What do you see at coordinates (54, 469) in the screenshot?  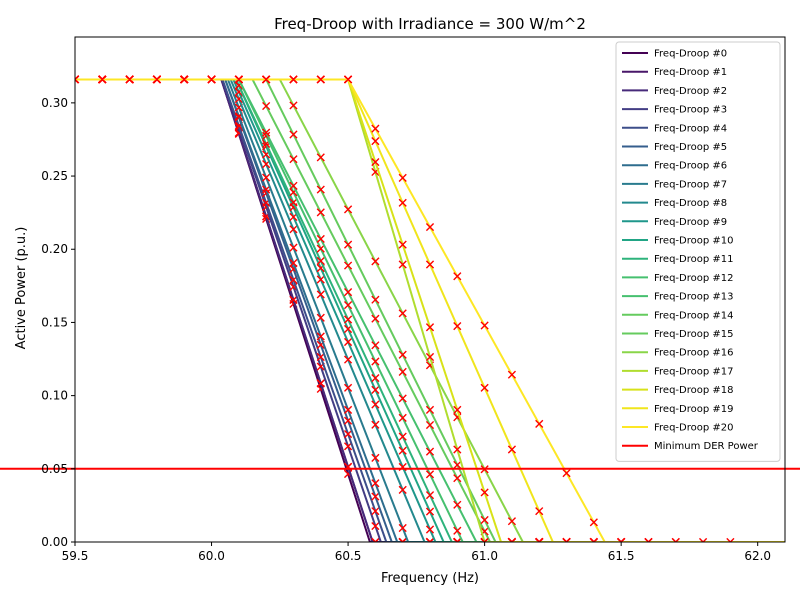 I see `y-tick-label-1: 0.05` at bounding box center [54, 469].